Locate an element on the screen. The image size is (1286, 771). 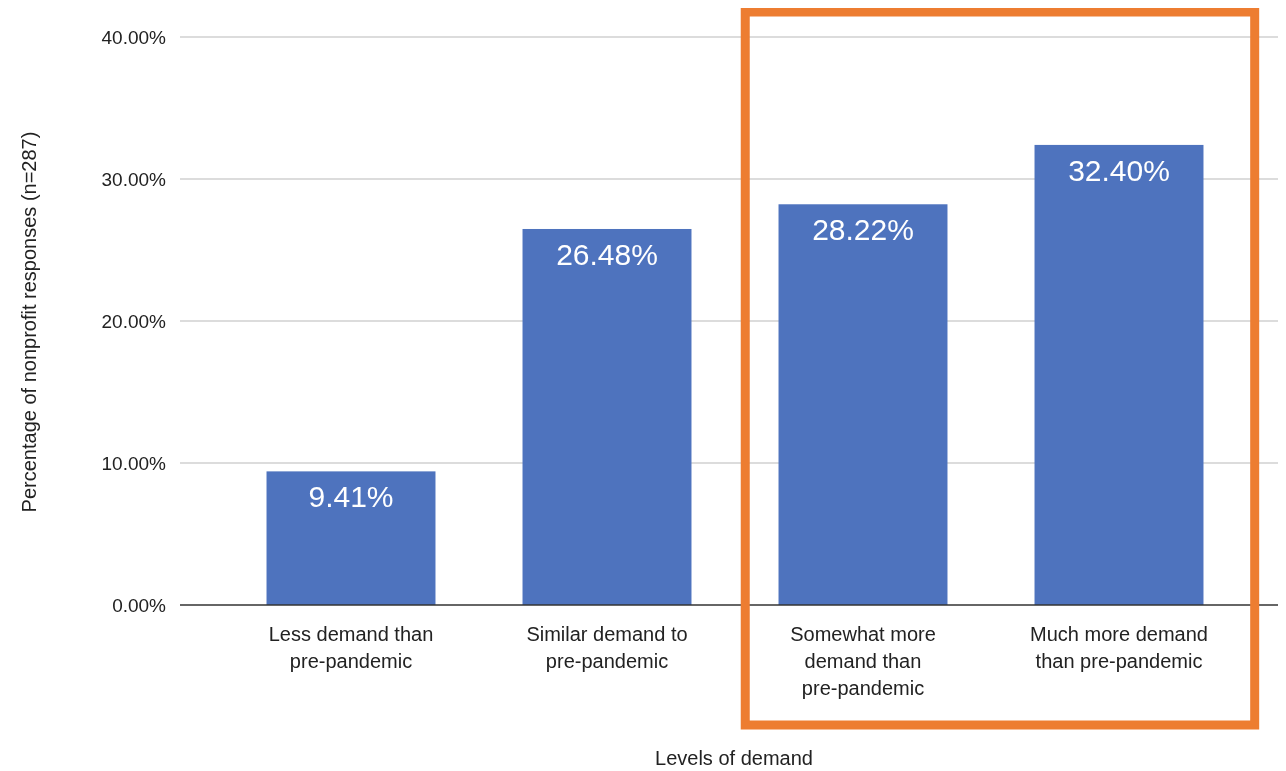
data-label: 28.22% is located at coordinates (863, 230).